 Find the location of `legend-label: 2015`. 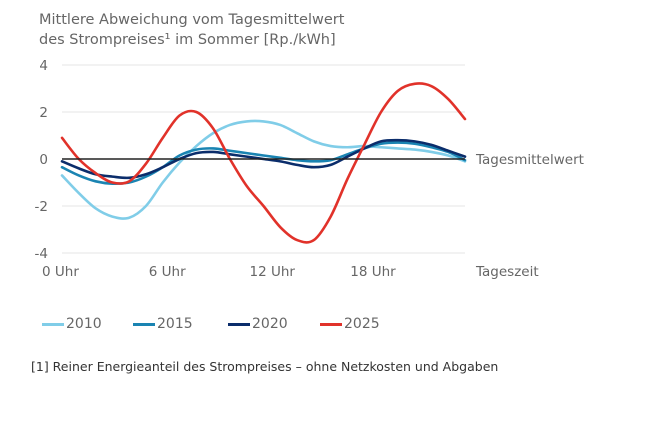

legend-label: 2015 is located at coordinates (175, 324).